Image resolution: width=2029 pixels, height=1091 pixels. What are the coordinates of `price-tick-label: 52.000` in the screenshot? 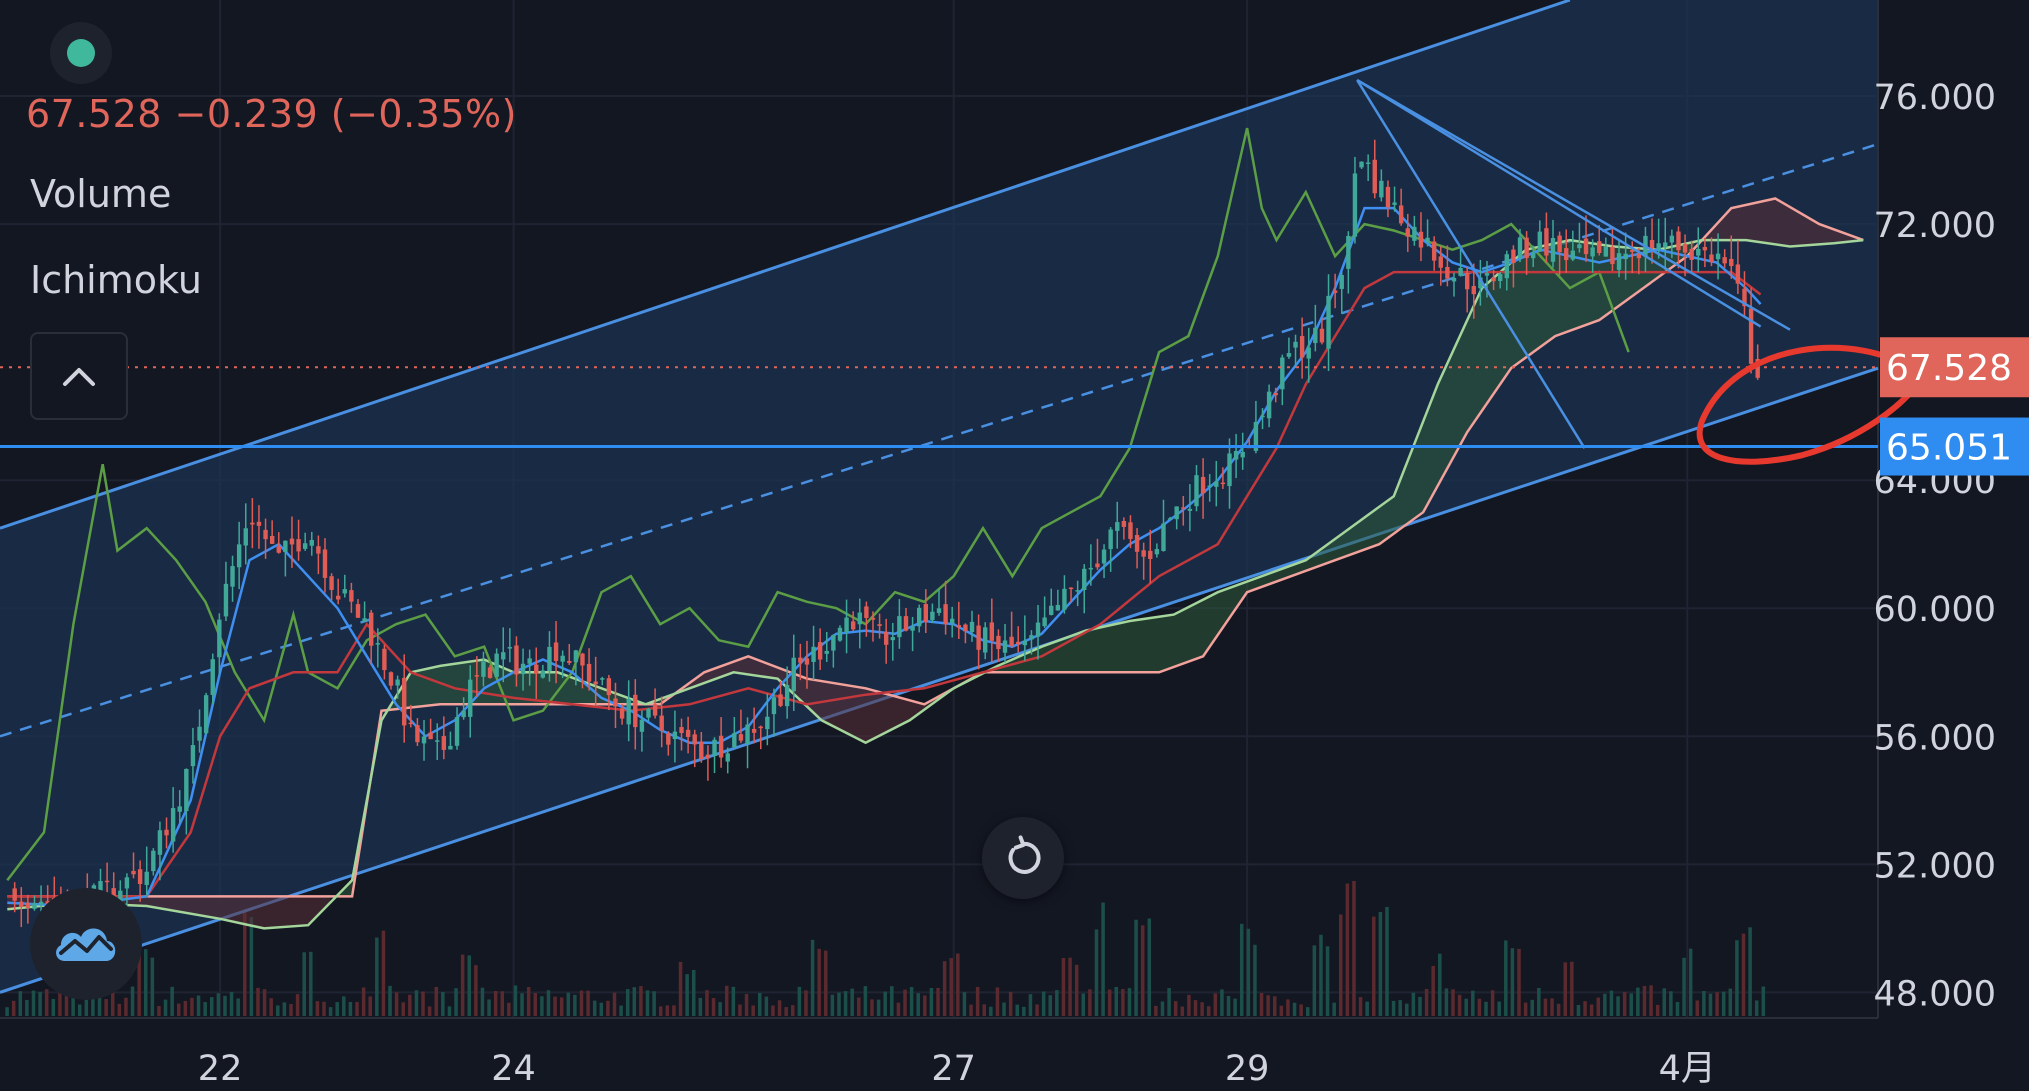 It's located at (1935, 866).